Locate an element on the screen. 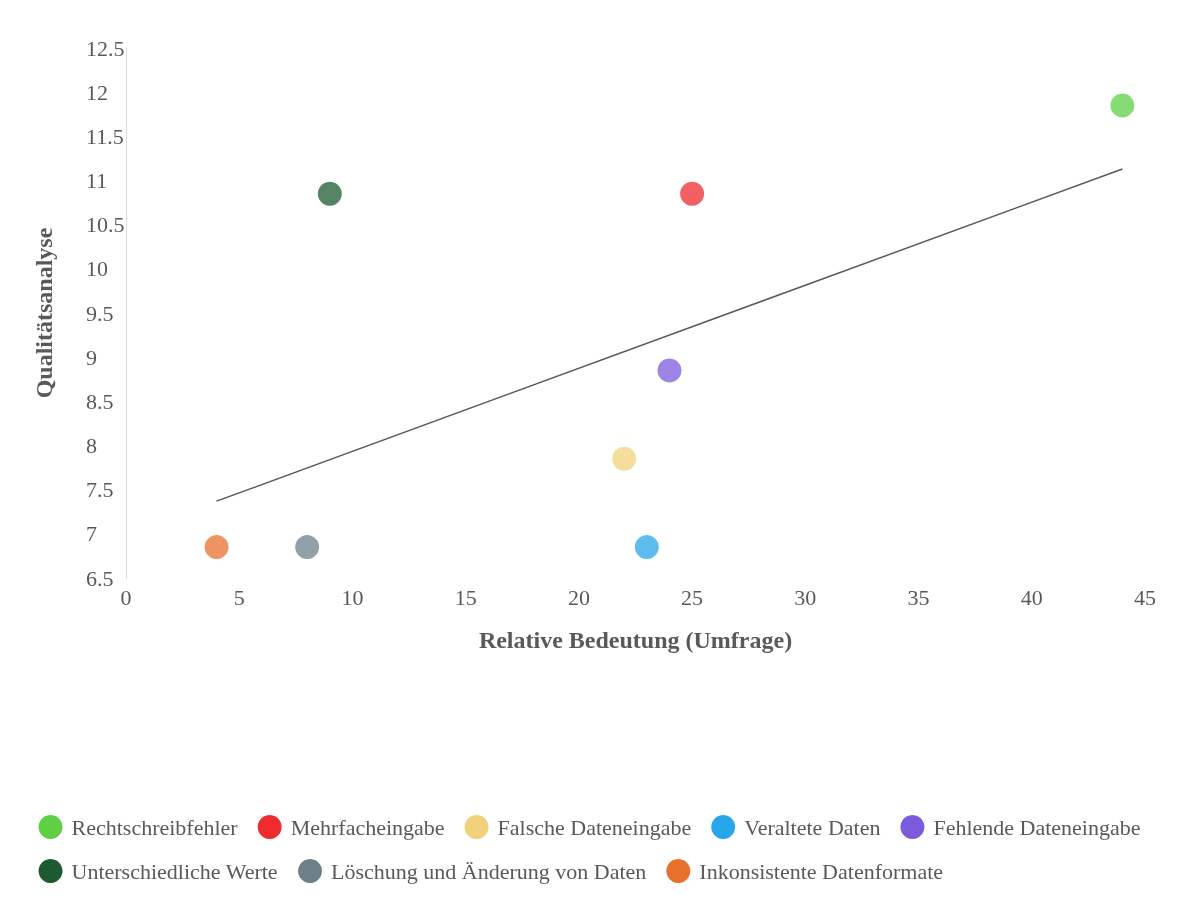 This screenshot has height=906, width=1179. x-tick-label: 10 is located at coordinates (352, 597).